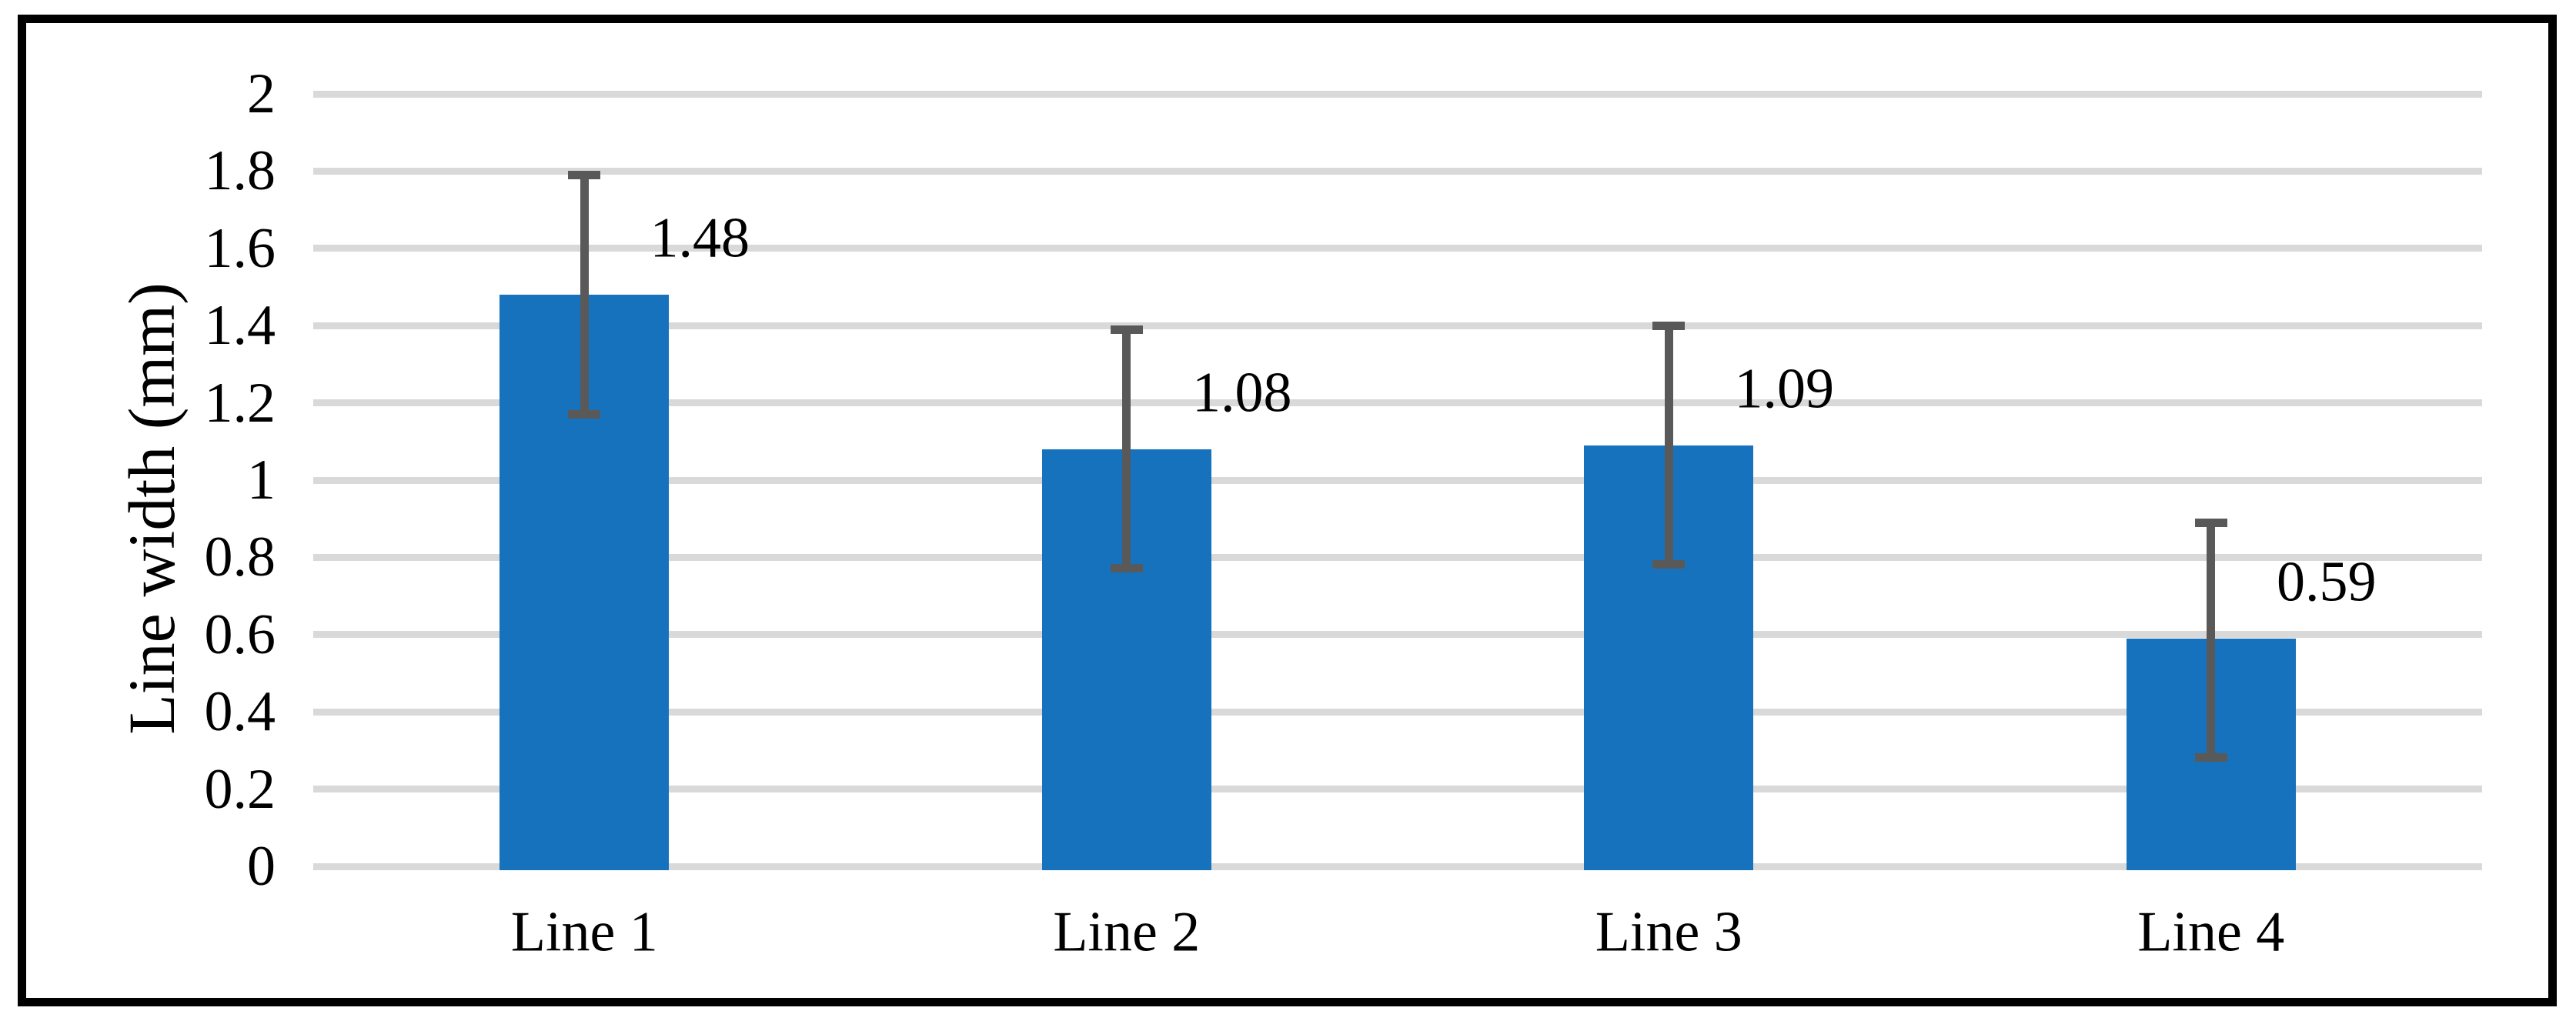 Image resolution: width=2576 pixels, height=1031 pixels. I want to click on y-tick-label-1.6: 1.6, so click(240, 248).